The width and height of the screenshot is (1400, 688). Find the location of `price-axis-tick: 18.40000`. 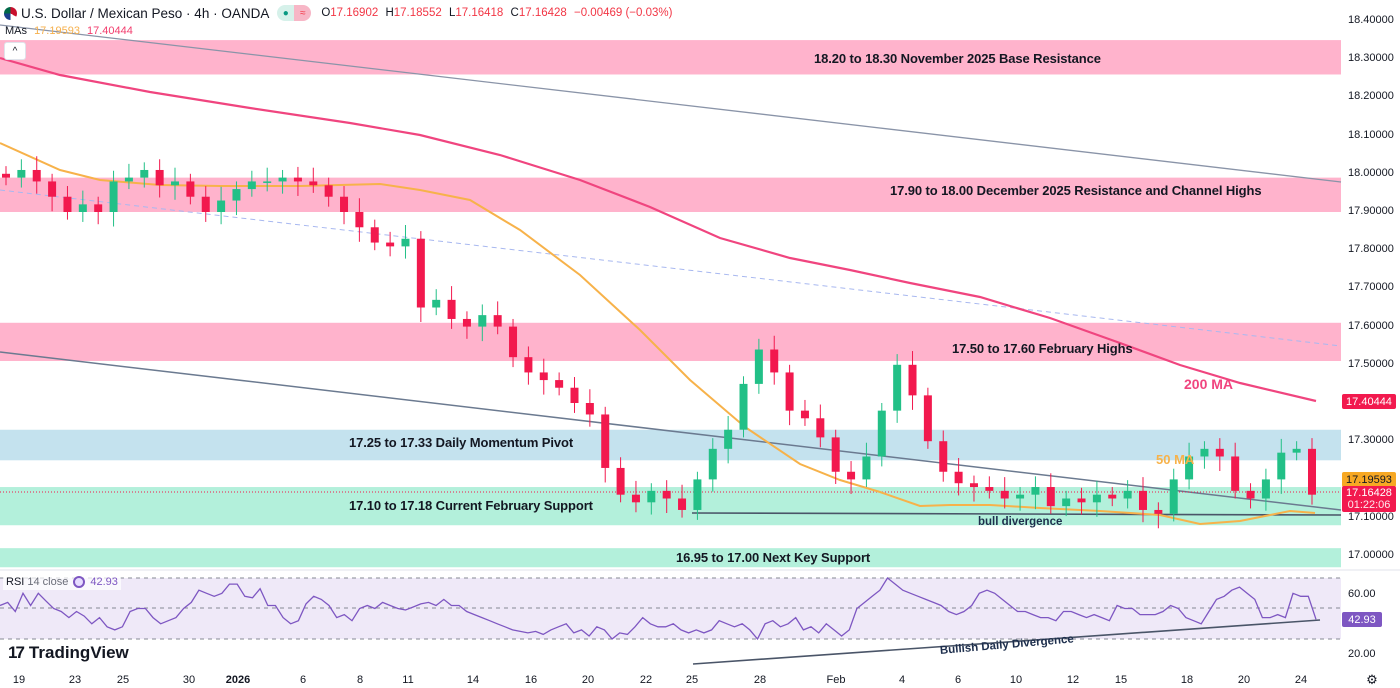

price-axis-tick: 18.40000 is located at coordinates (1371, 20).